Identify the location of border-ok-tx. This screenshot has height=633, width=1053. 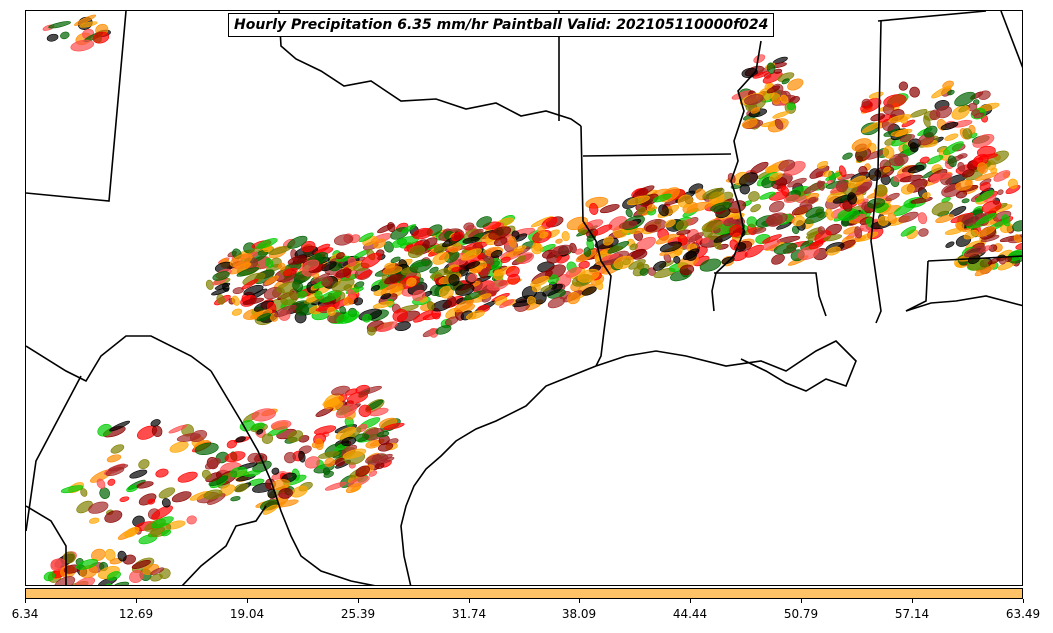
(430, 69).